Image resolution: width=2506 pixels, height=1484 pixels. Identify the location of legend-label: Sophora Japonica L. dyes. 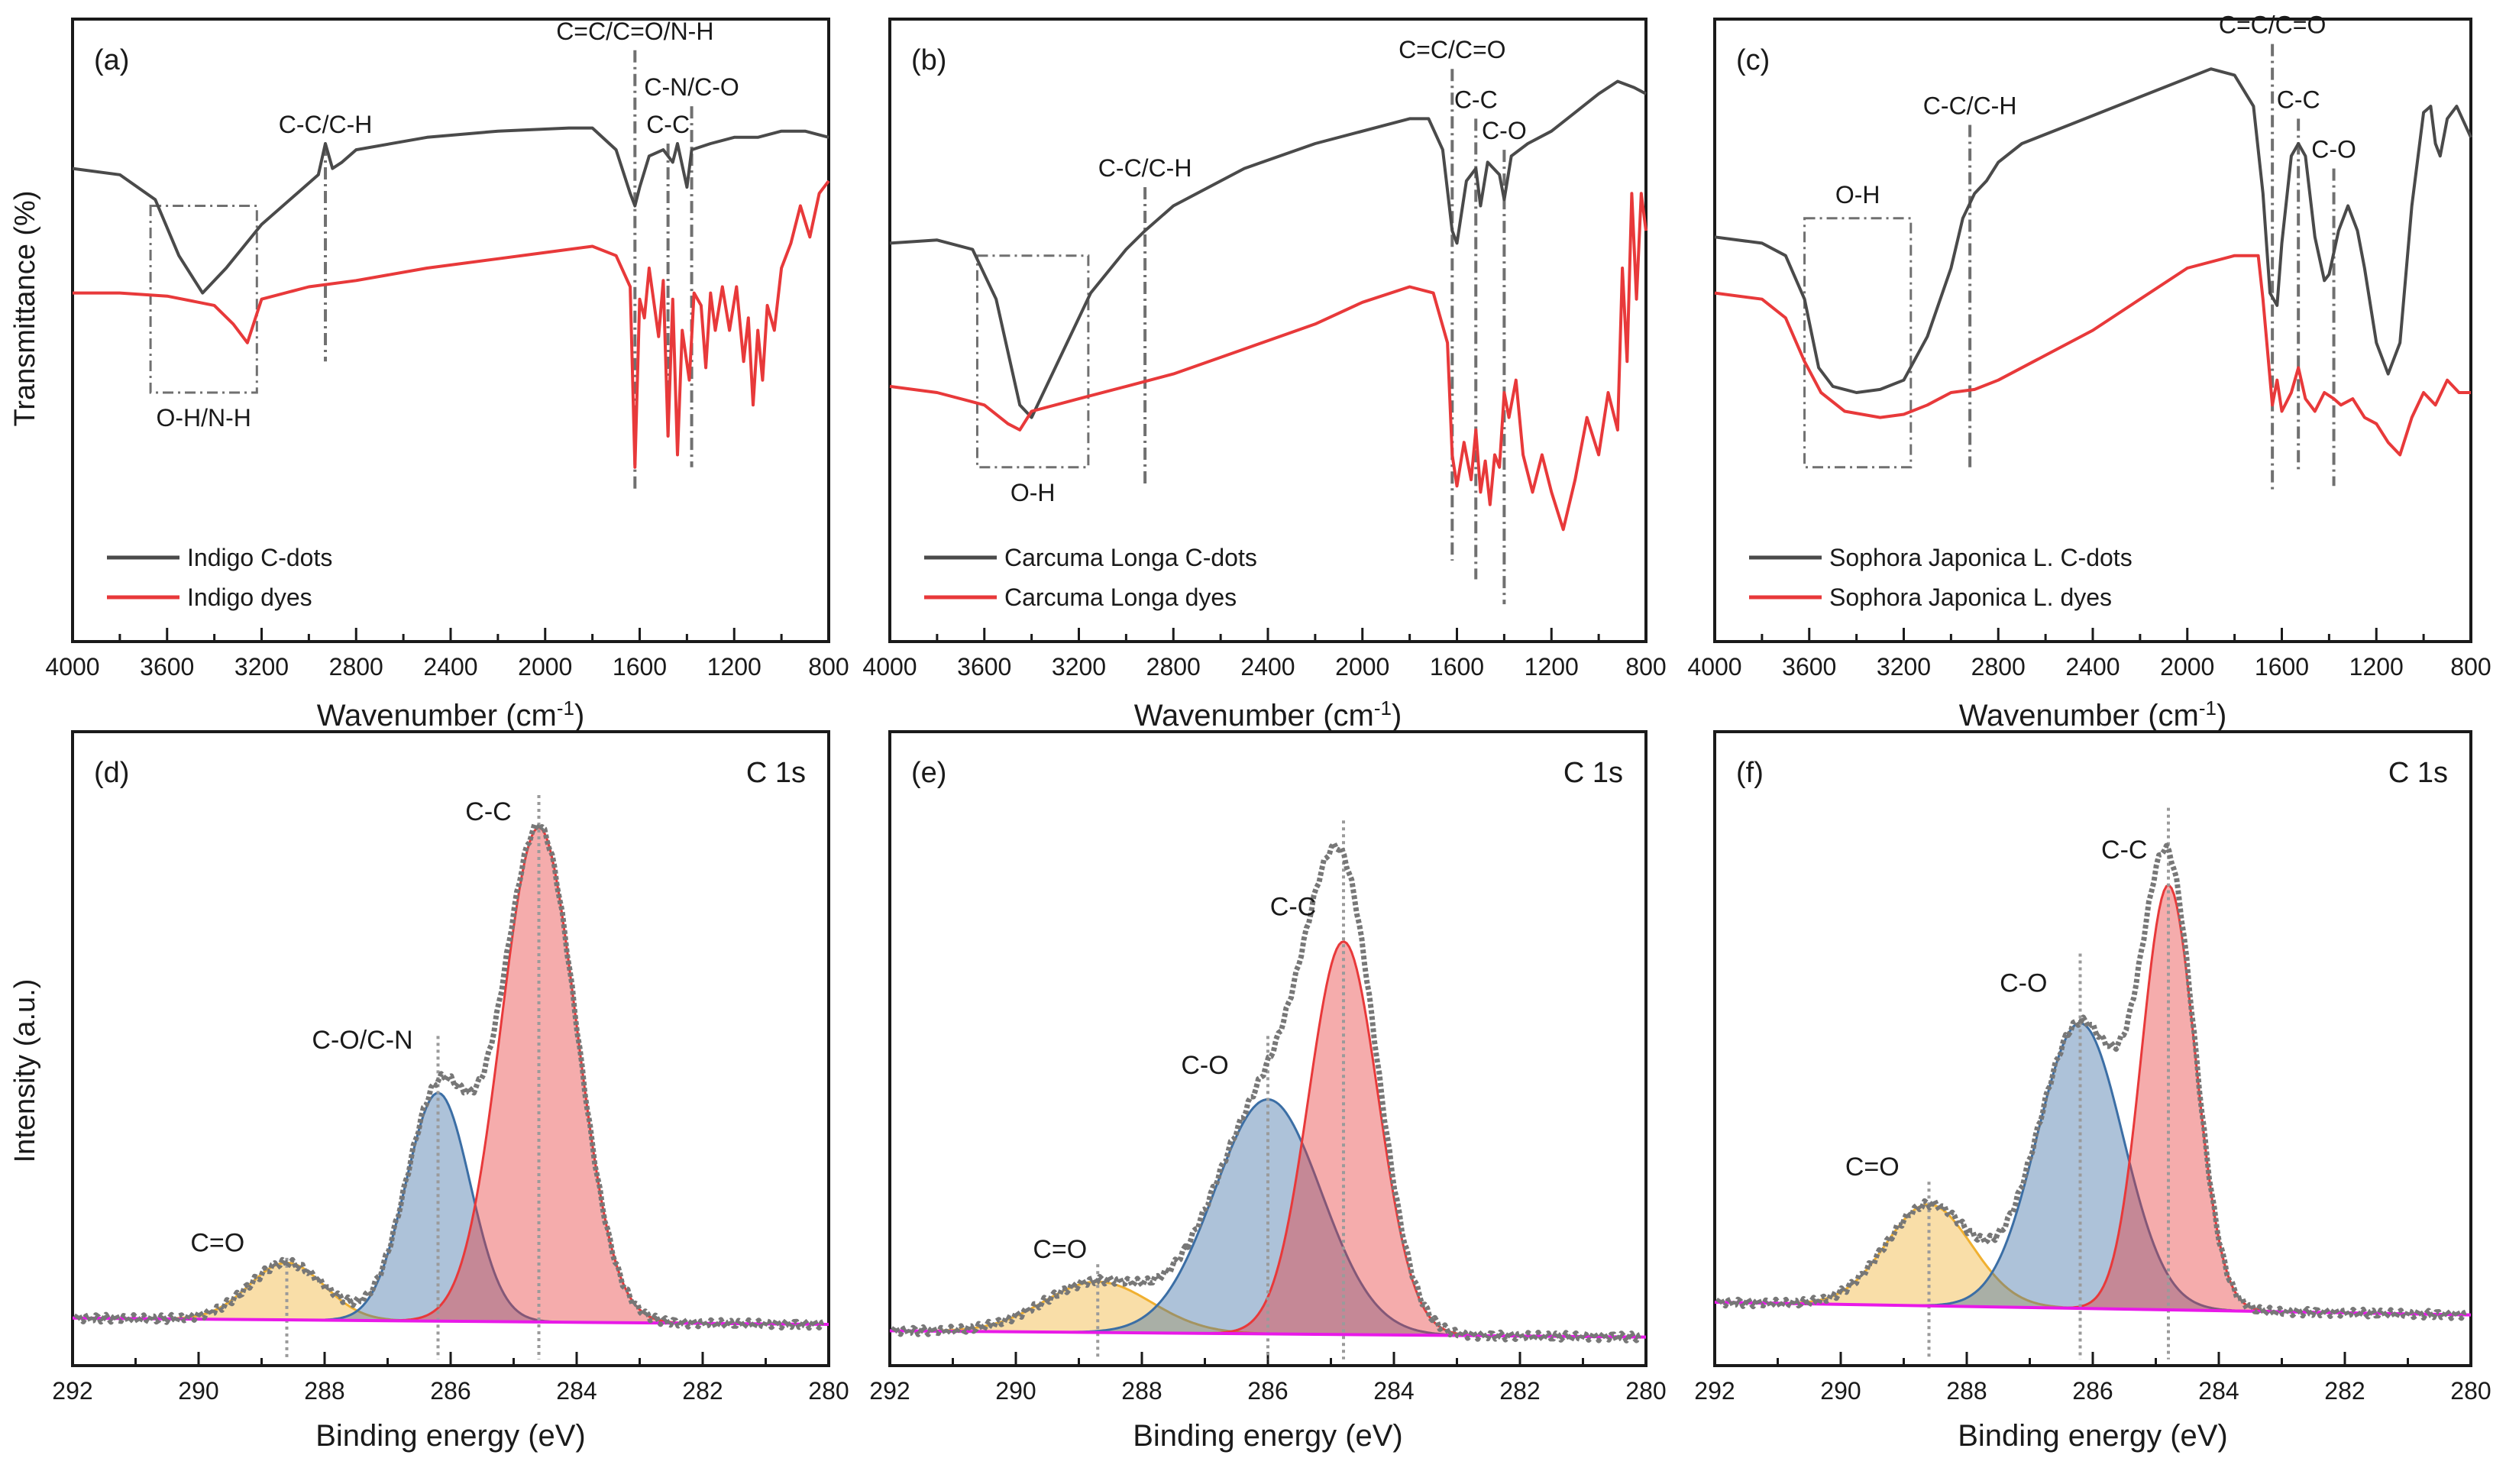
(1971, 597).